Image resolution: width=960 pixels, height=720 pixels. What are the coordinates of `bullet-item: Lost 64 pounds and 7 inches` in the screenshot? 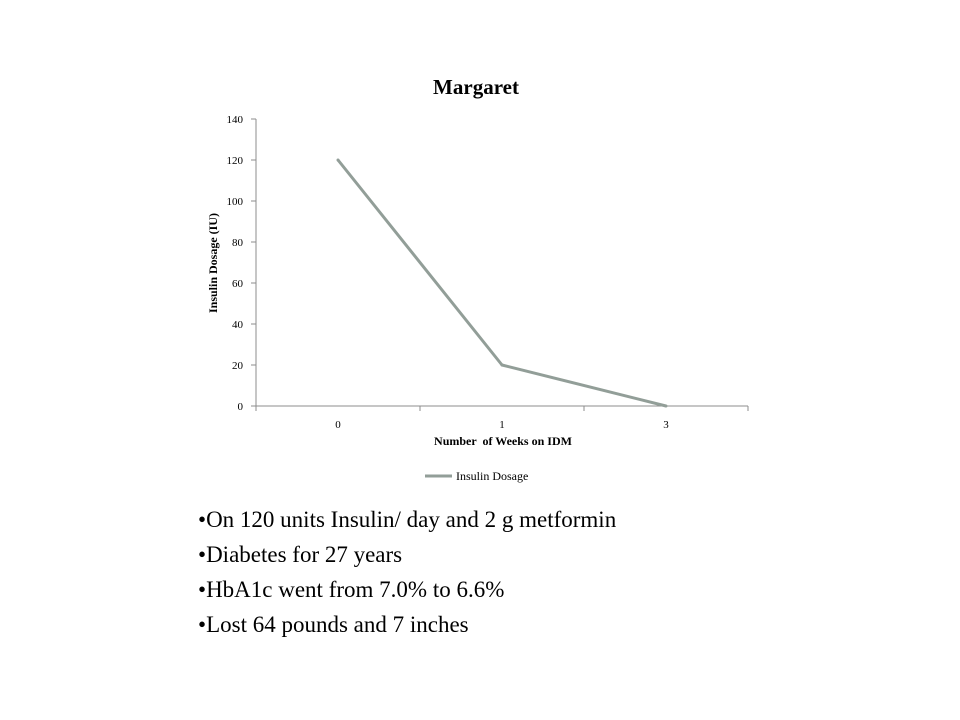 It's located at (407, 624).